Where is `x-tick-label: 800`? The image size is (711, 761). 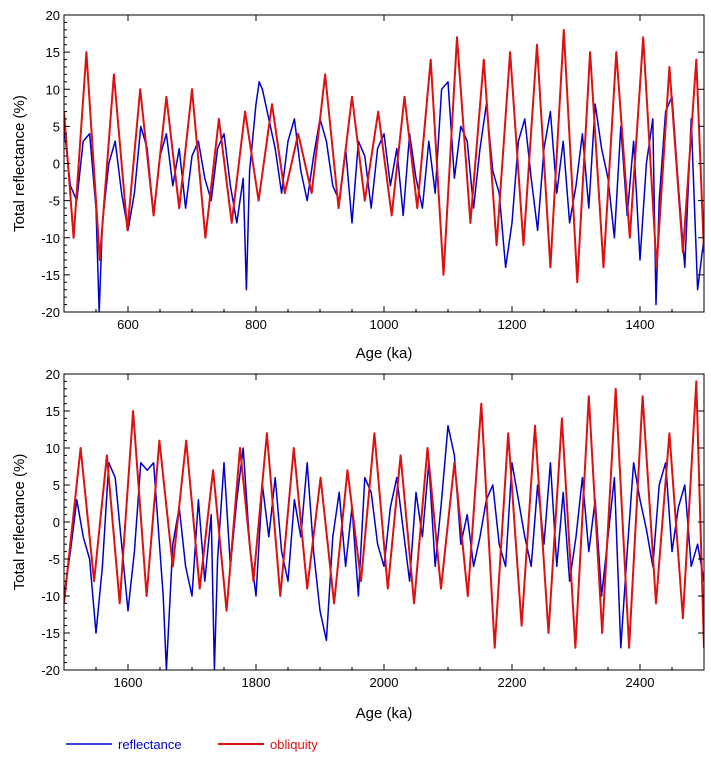 x-tick-label: 800 is located at coordinates (256, 324).